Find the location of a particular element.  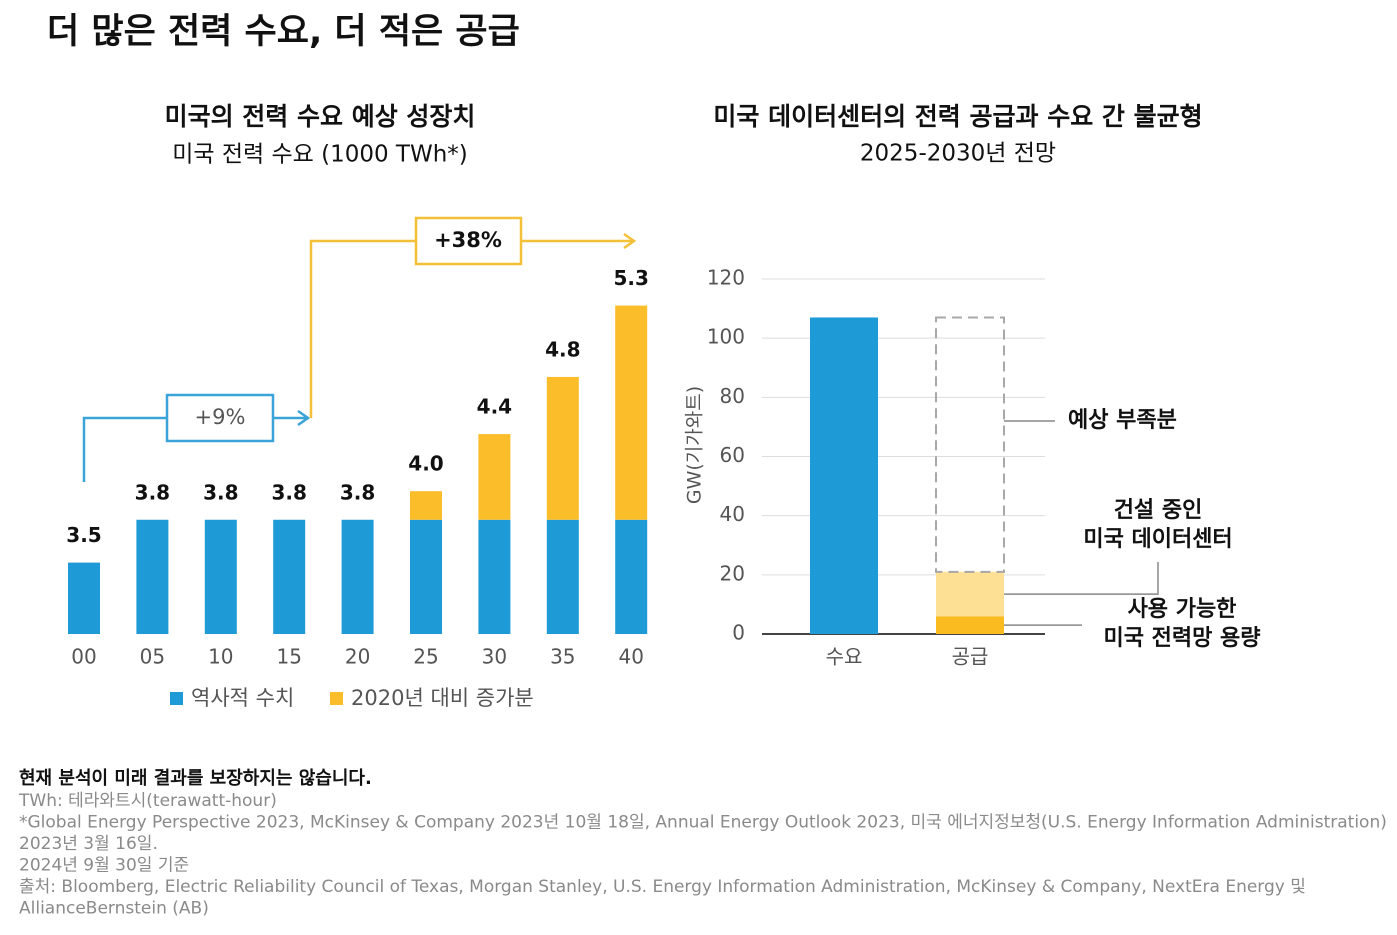

annotation: +9% is located at coordinates (220, 417).